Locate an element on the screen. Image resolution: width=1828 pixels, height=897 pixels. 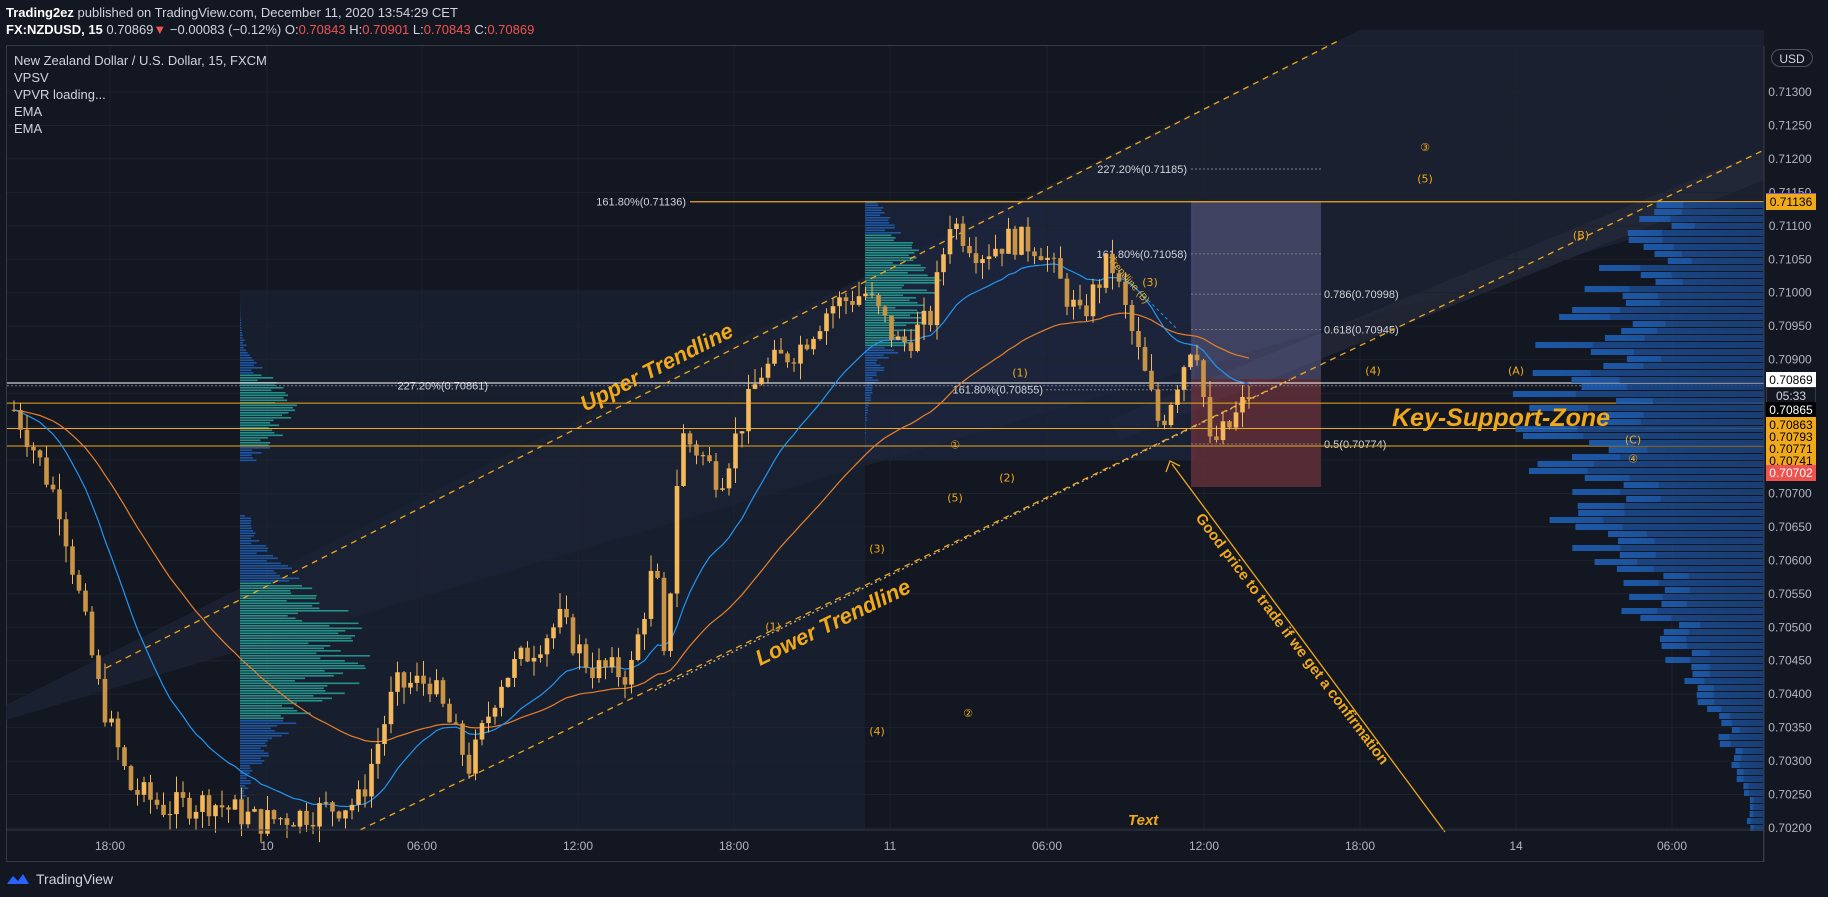
last-price: 0.70869 is located at coordinates (130, 29).